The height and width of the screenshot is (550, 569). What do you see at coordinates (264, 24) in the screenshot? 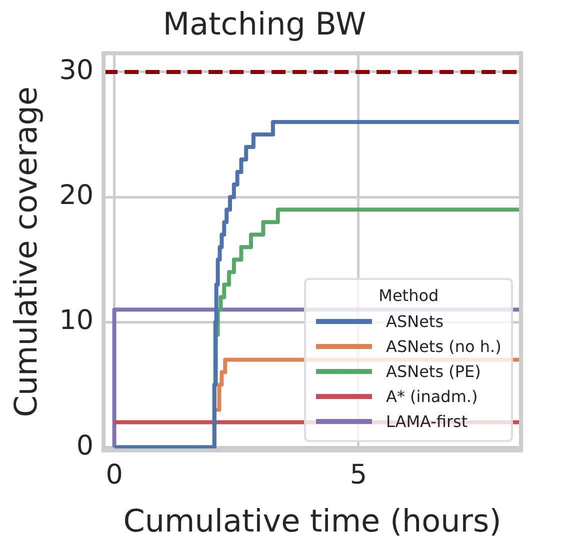
I see `chart-title: Matching BW` at bounding box center [264, 24].